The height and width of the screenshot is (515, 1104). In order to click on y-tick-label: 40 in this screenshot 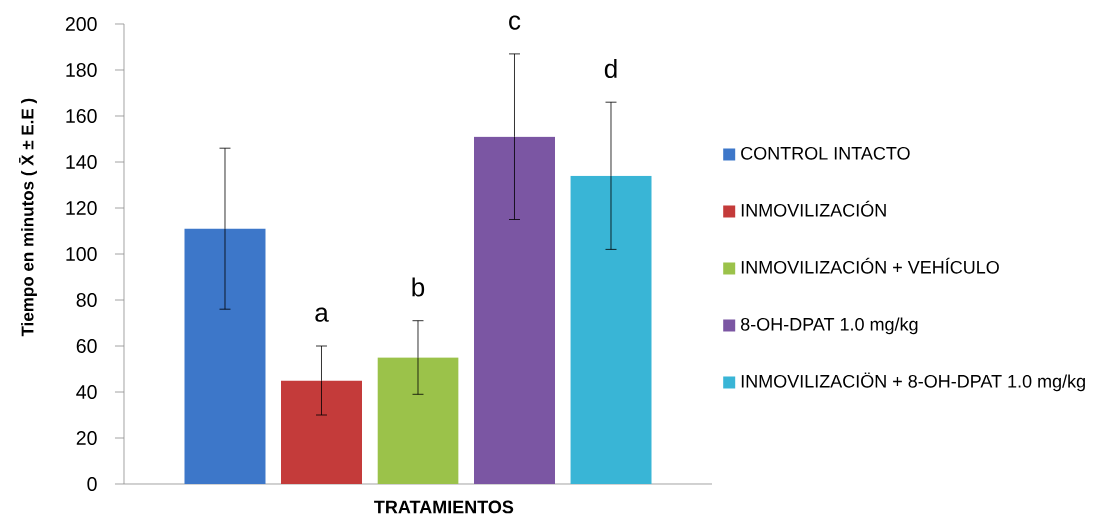, I will do `click(86, 392)`.